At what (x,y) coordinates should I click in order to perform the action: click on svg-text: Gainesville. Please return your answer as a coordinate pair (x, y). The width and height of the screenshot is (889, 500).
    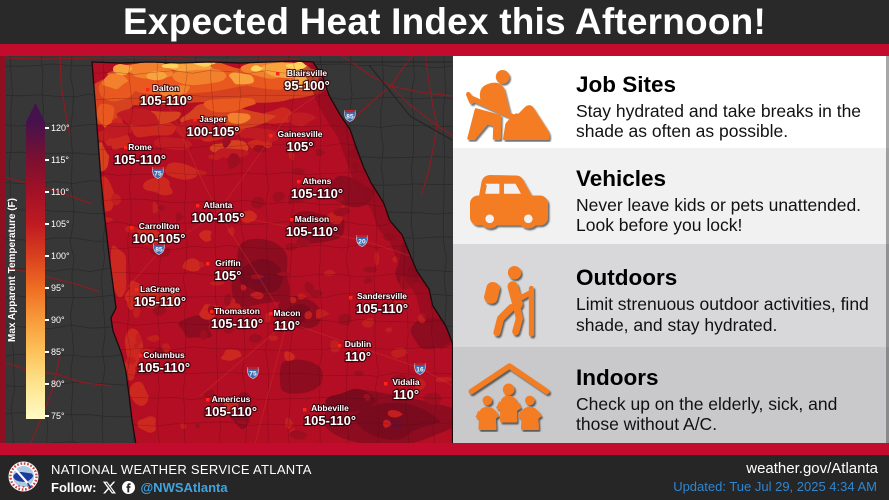
    Looking at the image, I should click on (300, 134).